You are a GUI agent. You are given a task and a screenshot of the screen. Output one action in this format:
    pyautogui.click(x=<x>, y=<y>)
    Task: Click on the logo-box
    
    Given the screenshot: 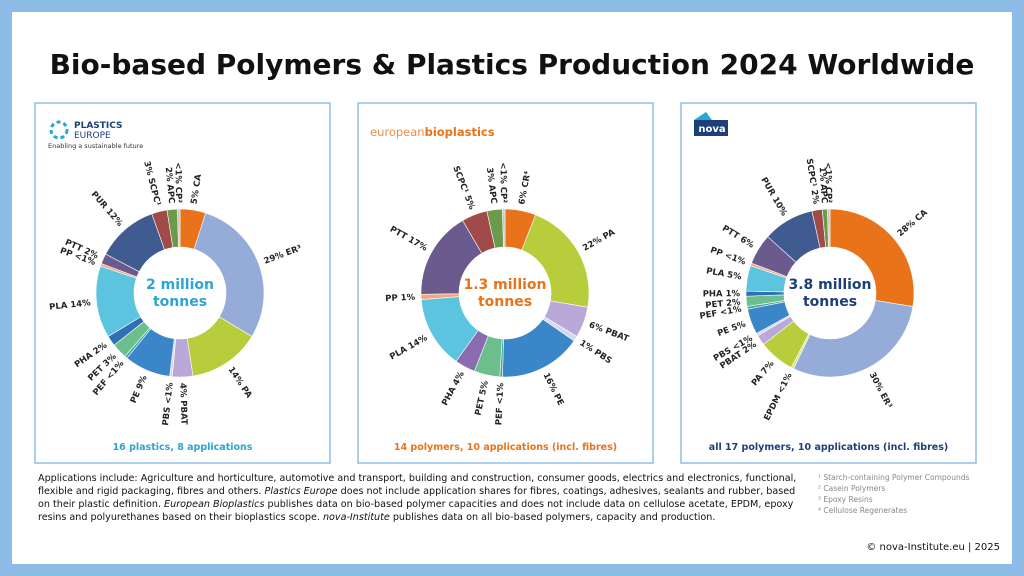 What is the action you would take?
    pyautogui.click(x=711, y=128)
    